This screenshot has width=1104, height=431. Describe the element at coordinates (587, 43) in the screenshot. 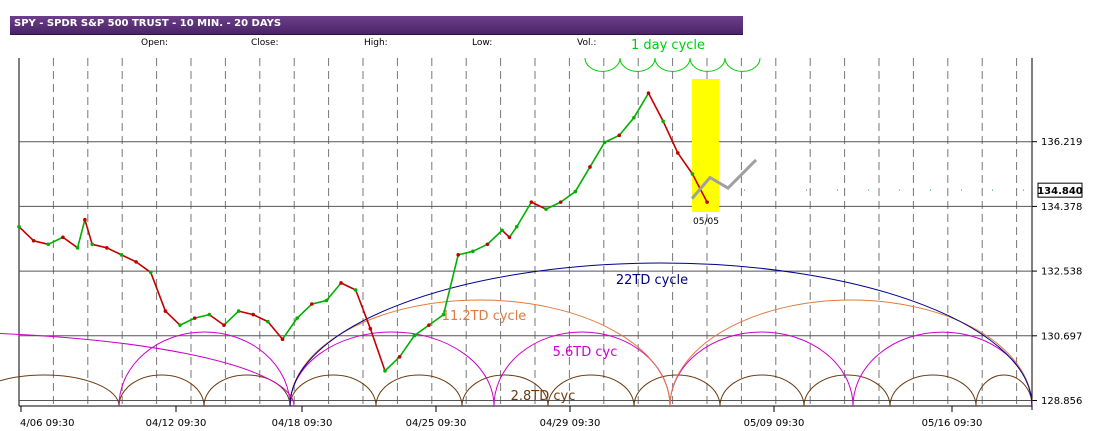

I see `vol-label: Vol.:` at that location.